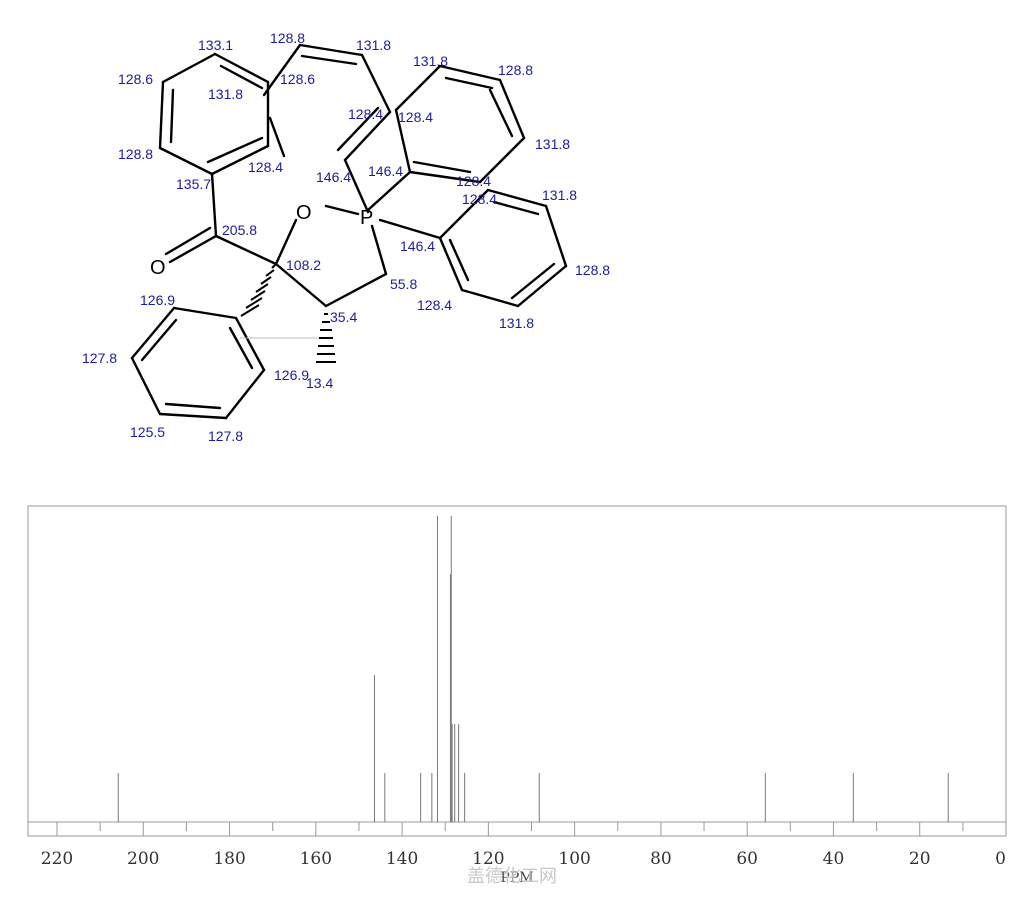 This screenshot has height=900, width=1024. What do you see at coordinates (229, 859) in the screenshot?
I see `tick-label-180: 180` at bounding box center [229, 859].